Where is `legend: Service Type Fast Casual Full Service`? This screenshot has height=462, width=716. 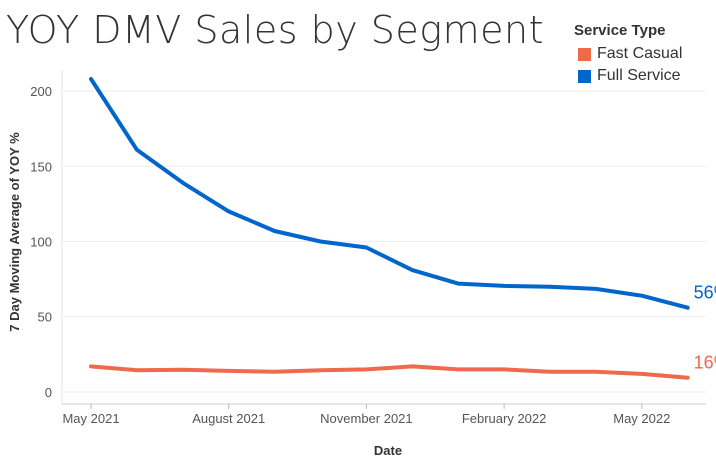 legend: Service Type Fast Casual Full Service is located at coordinates (628, 54).